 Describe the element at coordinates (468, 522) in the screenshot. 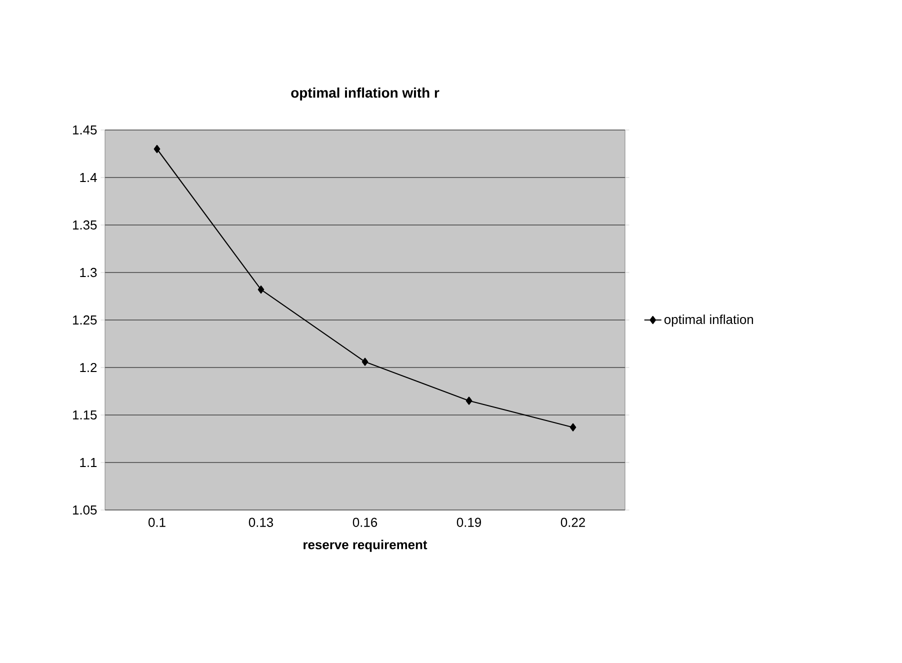

I see `x-tick-label: 0.19` at that location.